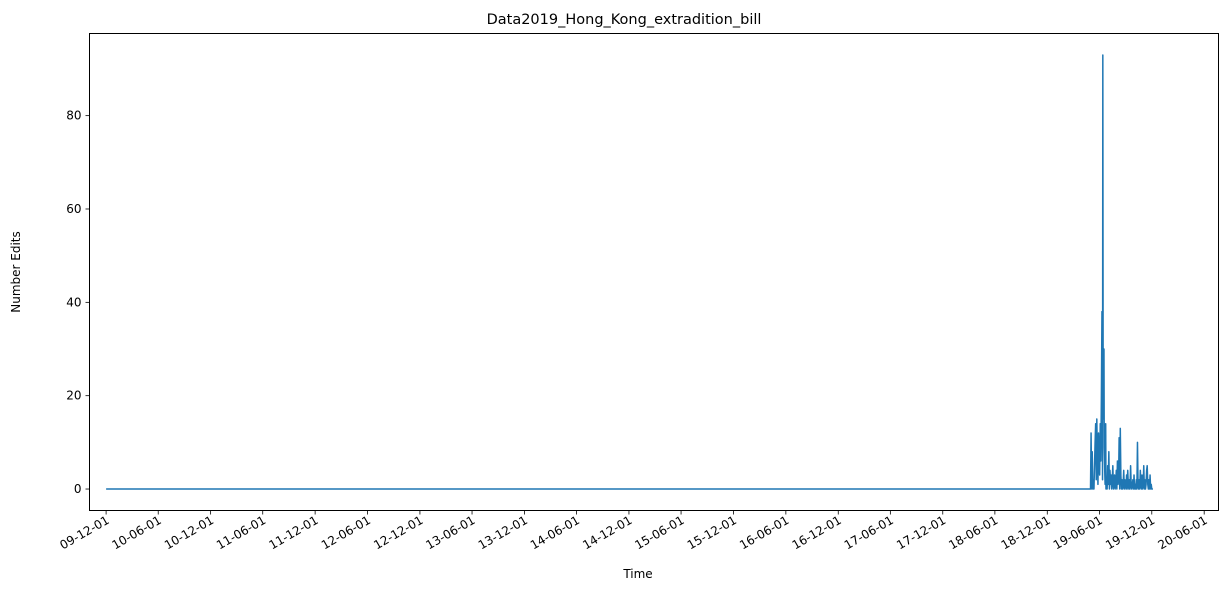 This screenshot has height=591, width=1229. Describe the element at coordinates (764, 532) in the screenshot. I see `x-tick-label: 16-06-01` at that location.